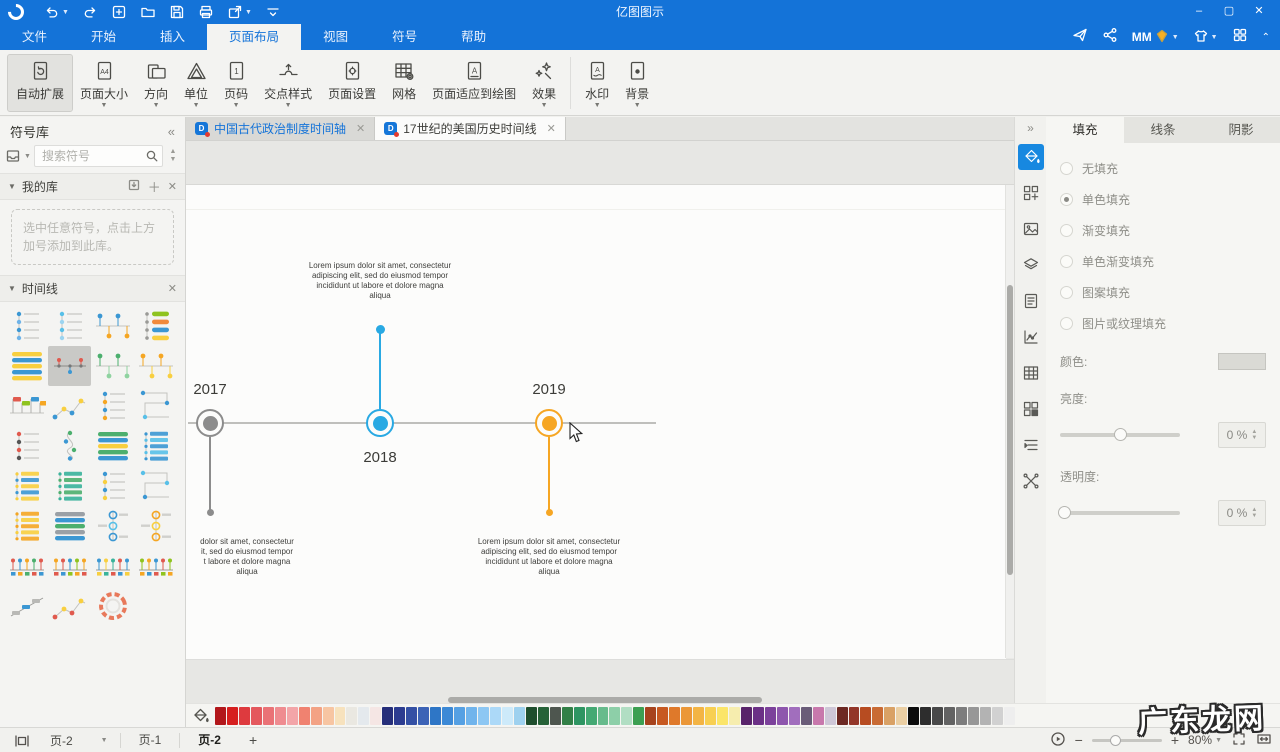  What do you see at coordinates (1163, 130) in the screenshot?
I see `panel-tab-线条: 线条` at bounding box center [1163, 130].